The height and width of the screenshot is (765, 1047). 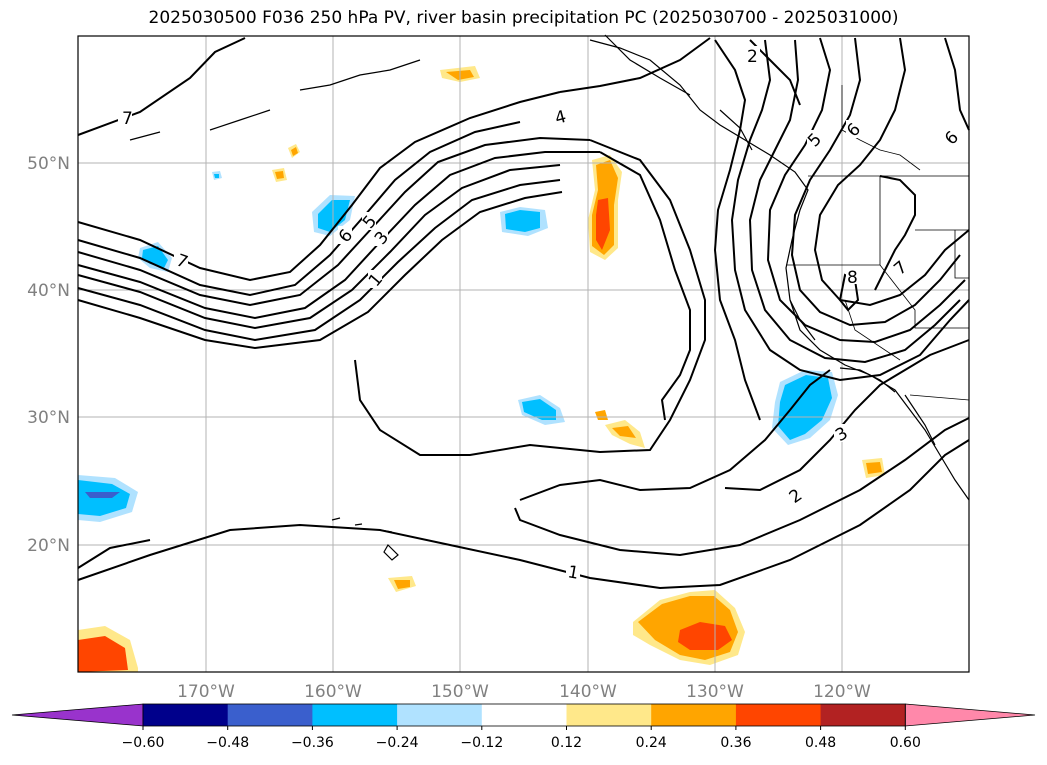 I want to click on colorbar-tick-label: 0.12, so click(x=566, y=743).